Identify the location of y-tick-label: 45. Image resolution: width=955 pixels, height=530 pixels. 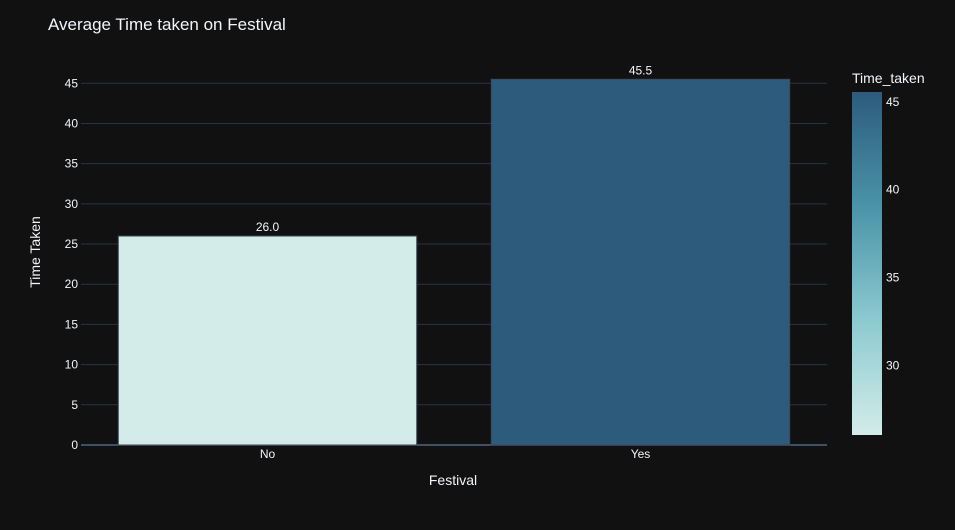
(72, 83).